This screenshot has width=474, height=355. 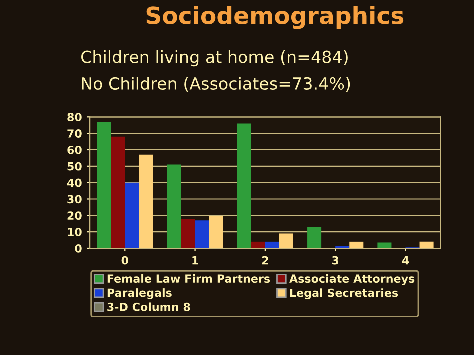 I want to click on x-tick-label: 0, so click(x=125, y=260).